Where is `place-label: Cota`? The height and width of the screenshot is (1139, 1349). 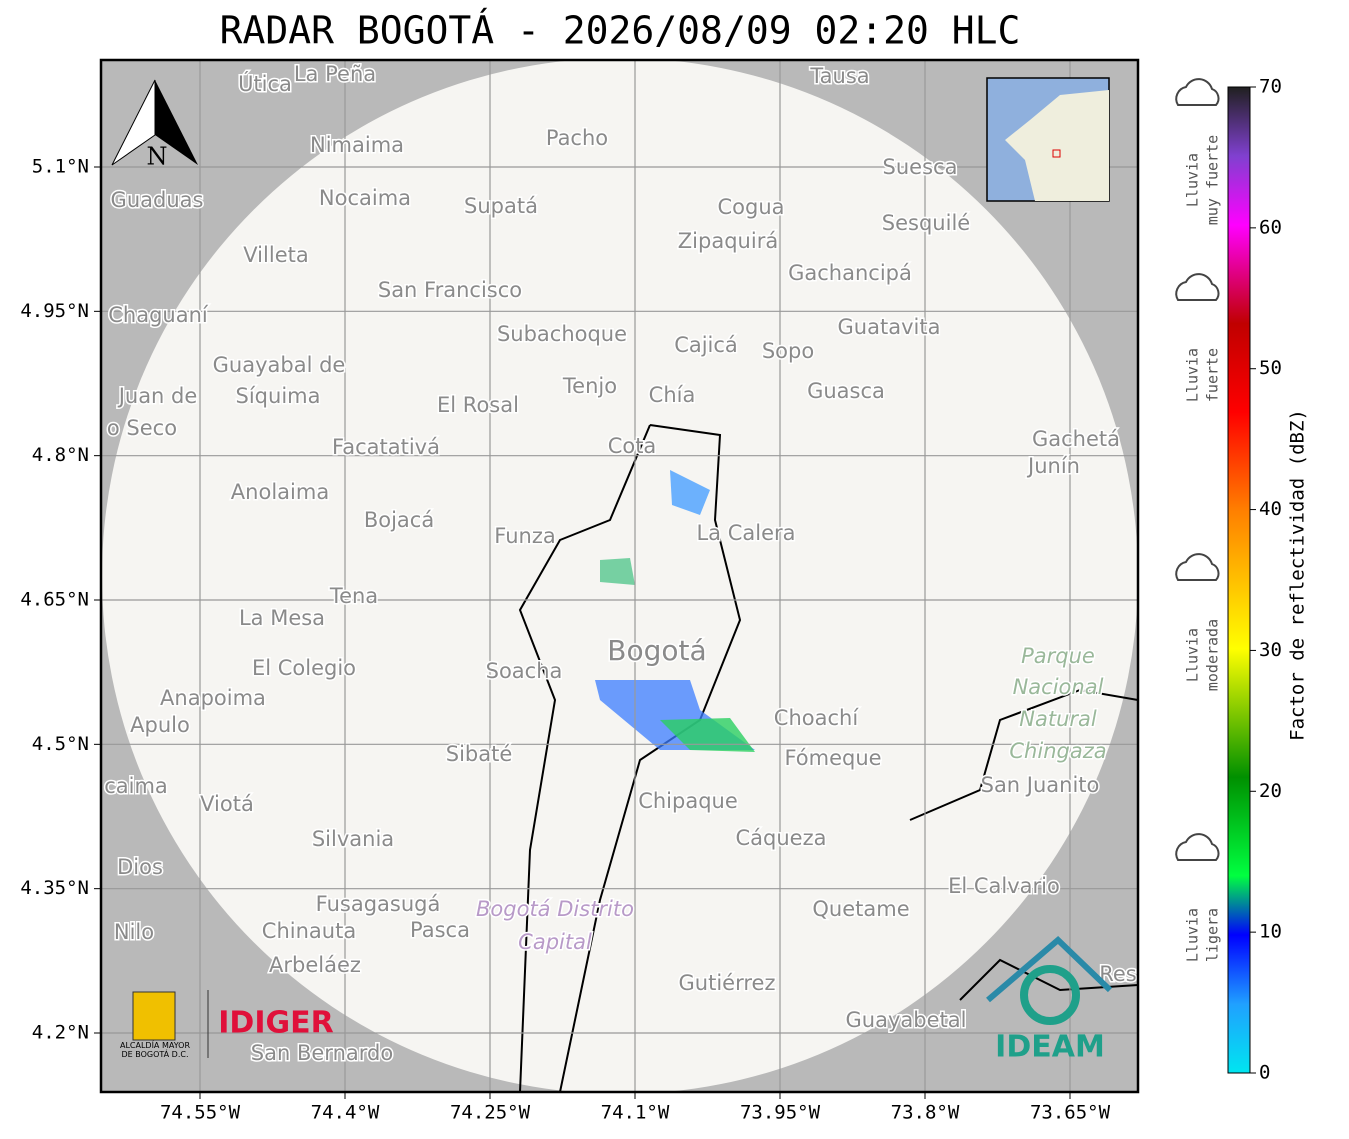
place-label: Cota is located at coordinates (632, 446).